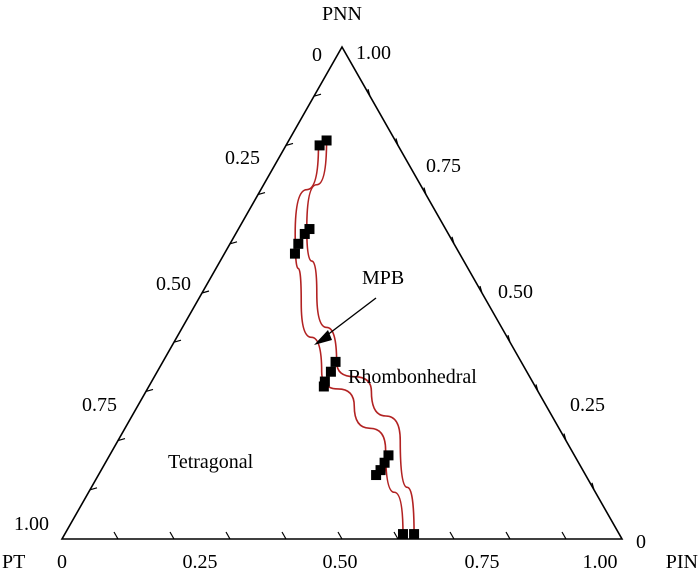  What do you see at coordinates (641, 542) in the screenshot?
I see `right-tick-label-4: 0` at bounding box center [641, 542].